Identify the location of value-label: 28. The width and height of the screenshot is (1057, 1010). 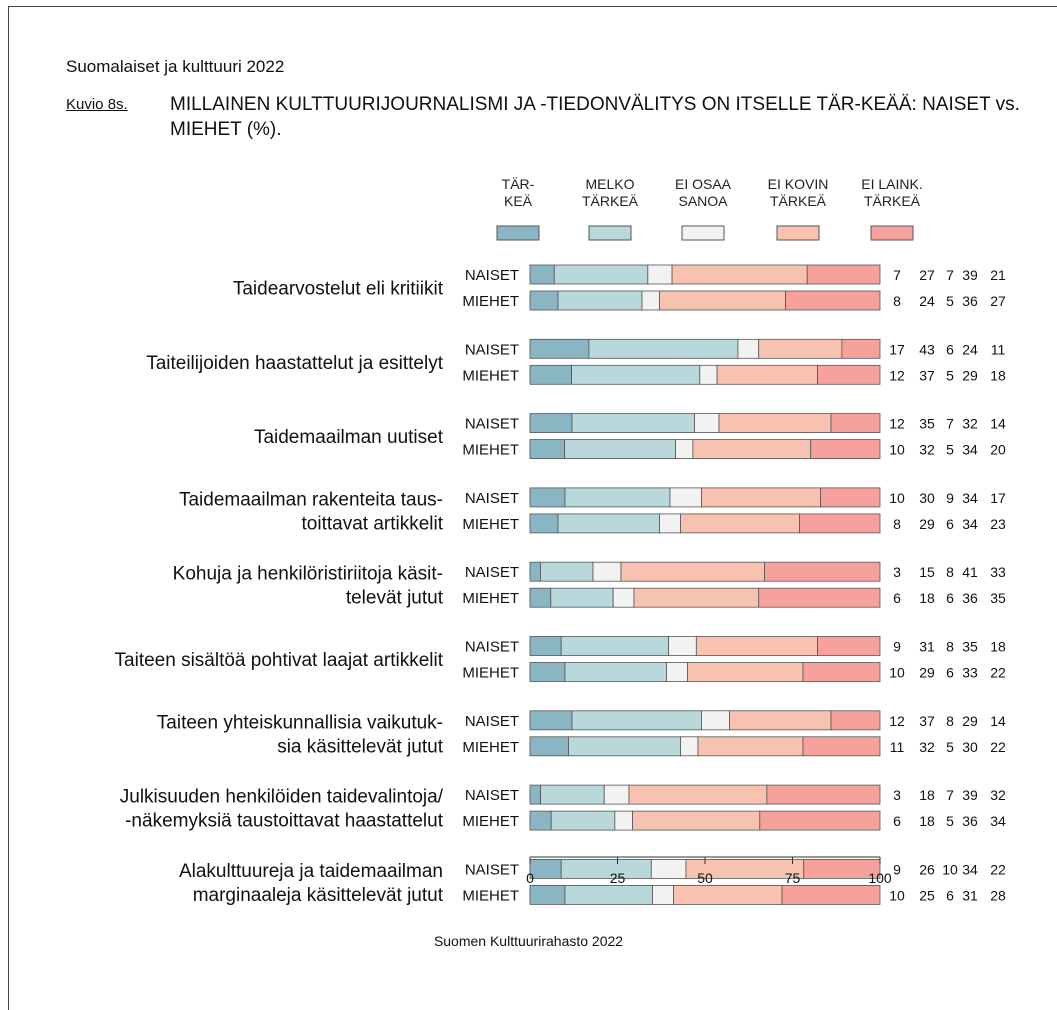
(998, 895).